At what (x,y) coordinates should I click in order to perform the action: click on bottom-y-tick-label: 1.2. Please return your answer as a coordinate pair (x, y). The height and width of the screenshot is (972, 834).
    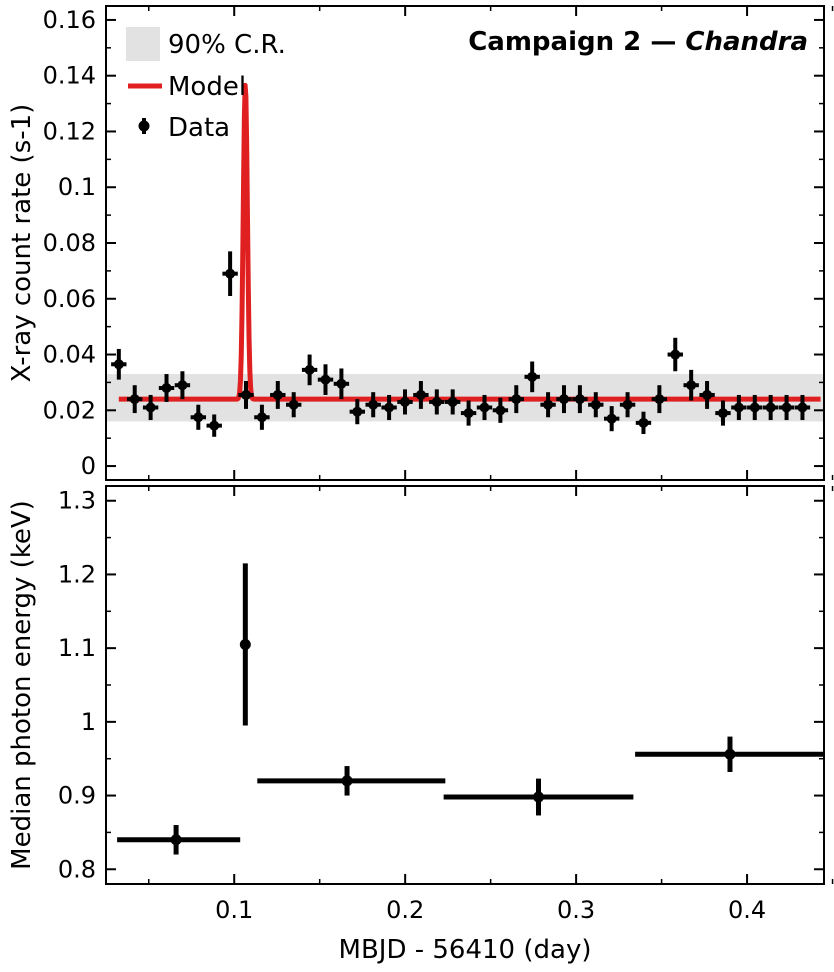
    Looking at the image, I should click on (77, 574).